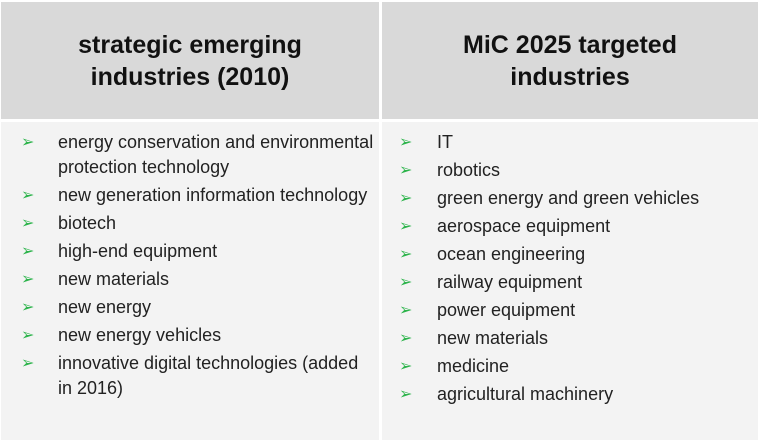  I want to click on header-cell: MiC 2025 targeted industries, so click(570, 60).